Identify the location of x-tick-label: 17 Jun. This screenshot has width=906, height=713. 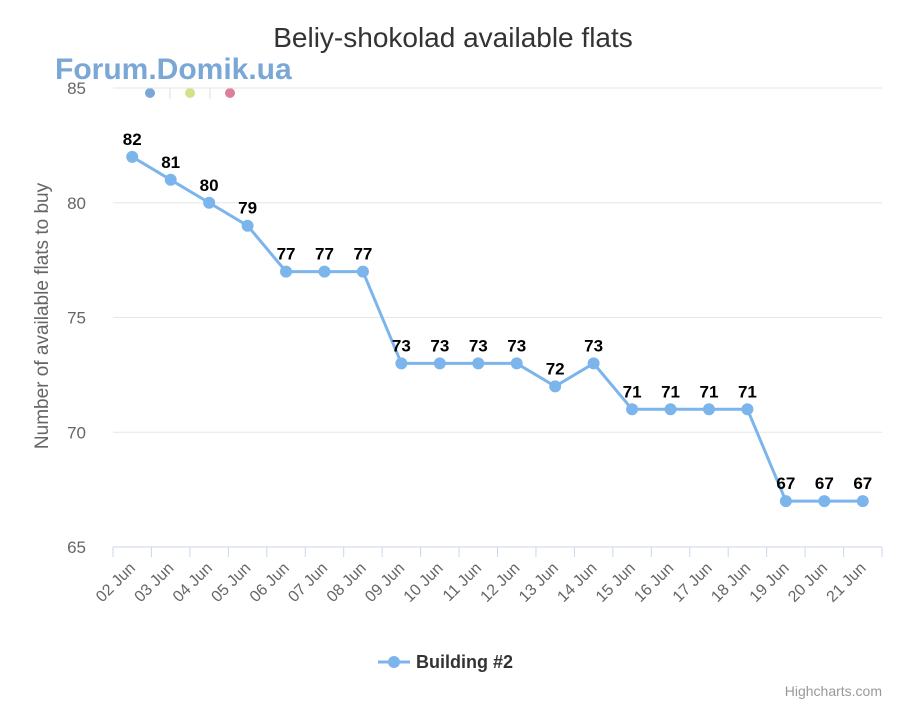
(693, 583).